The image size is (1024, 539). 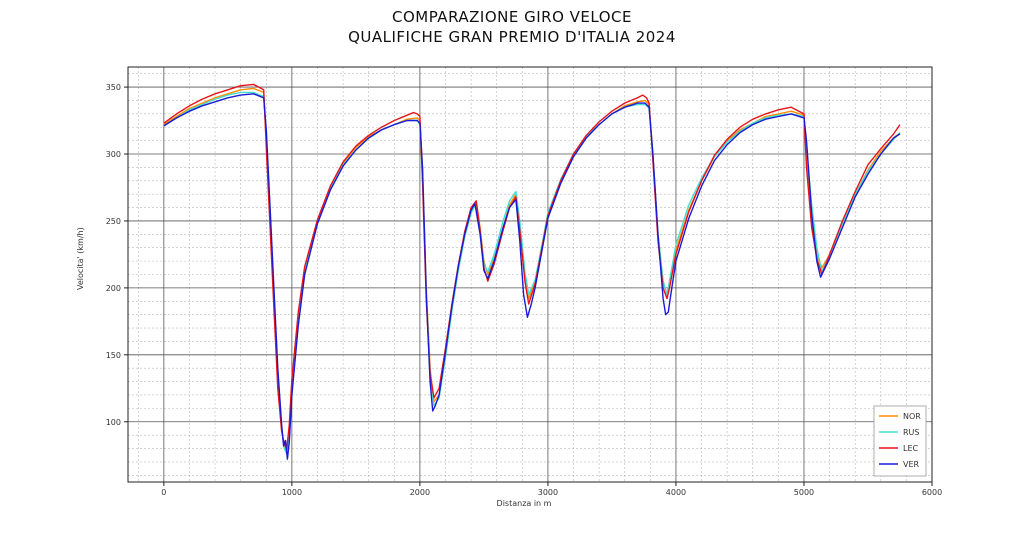 What do you see at coordinates (113, 288) in the screenshot?
I see `y-tick-label: 200` at bounding box center [113, 288].